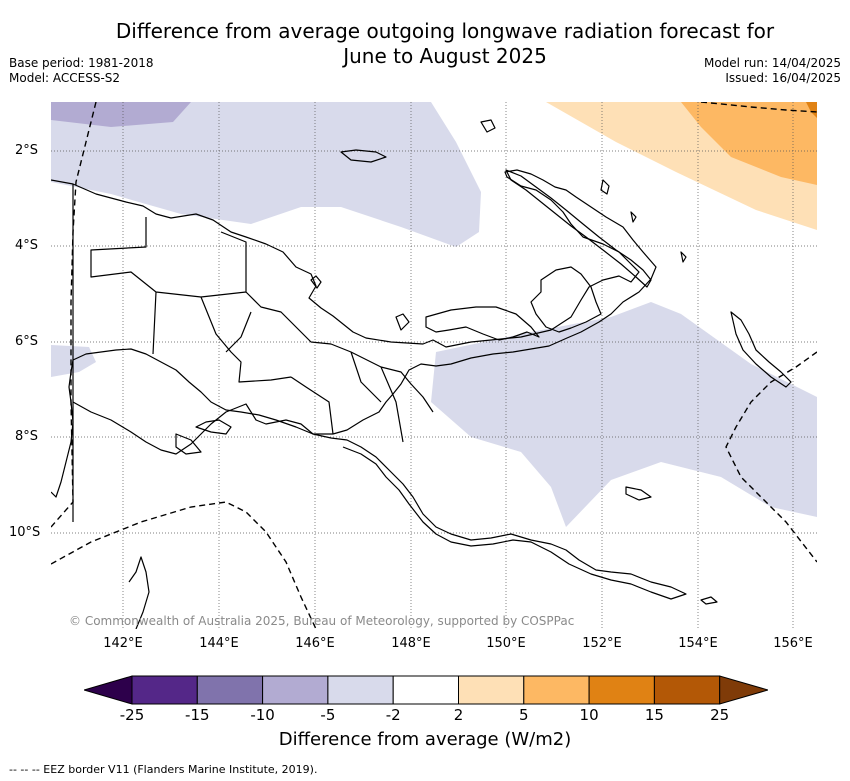  What do you see at coordinates (458, 715) in the screenshot?
I see `colorbar-tick-label: 2` at bounding box center [458, 715].